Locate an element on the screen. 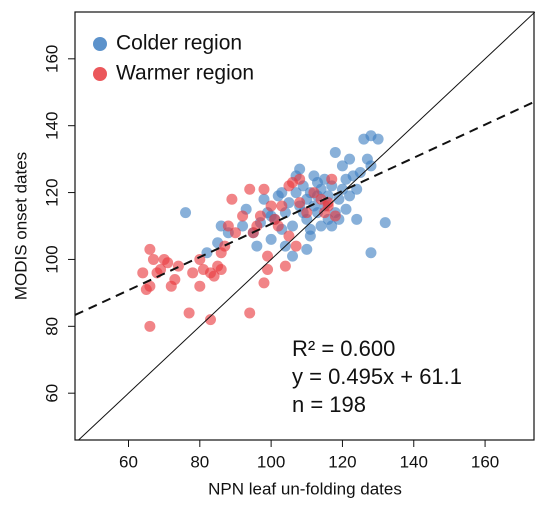 This screenshot has height=507, width=535. x-tick-label: 80 is located at coordinates (199, 461).